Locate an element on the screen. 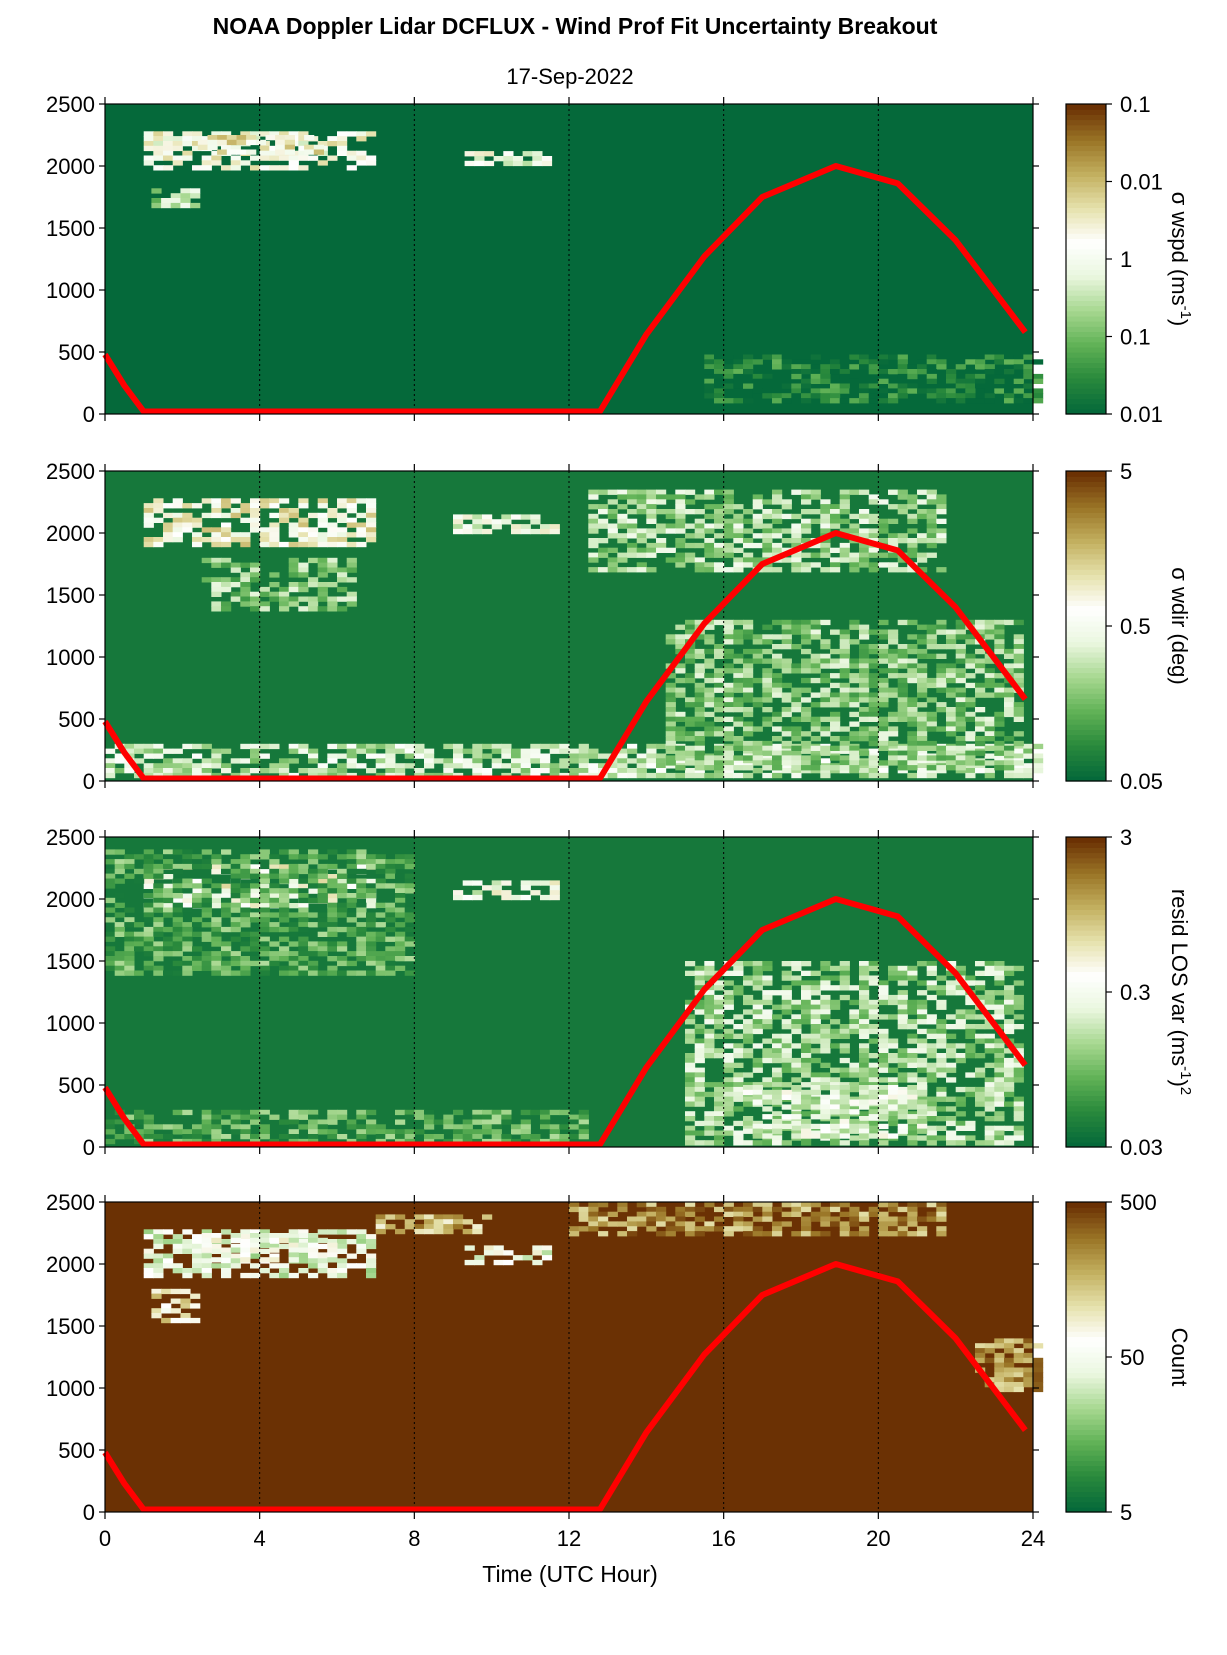 The image size is (1227, 1655). colorbar-label-end: ) is located at coordinates (1179, 1082).